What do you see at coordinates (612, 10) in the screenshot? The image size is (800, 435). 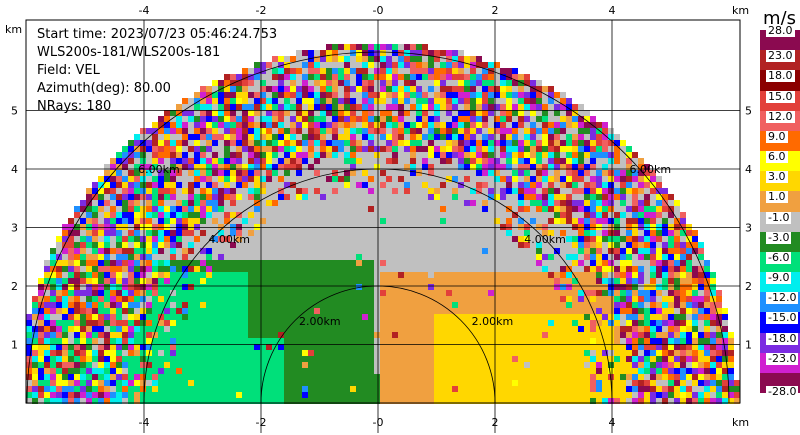 I see `x-tick-label-top: 4` at bounding box center [612, 10].